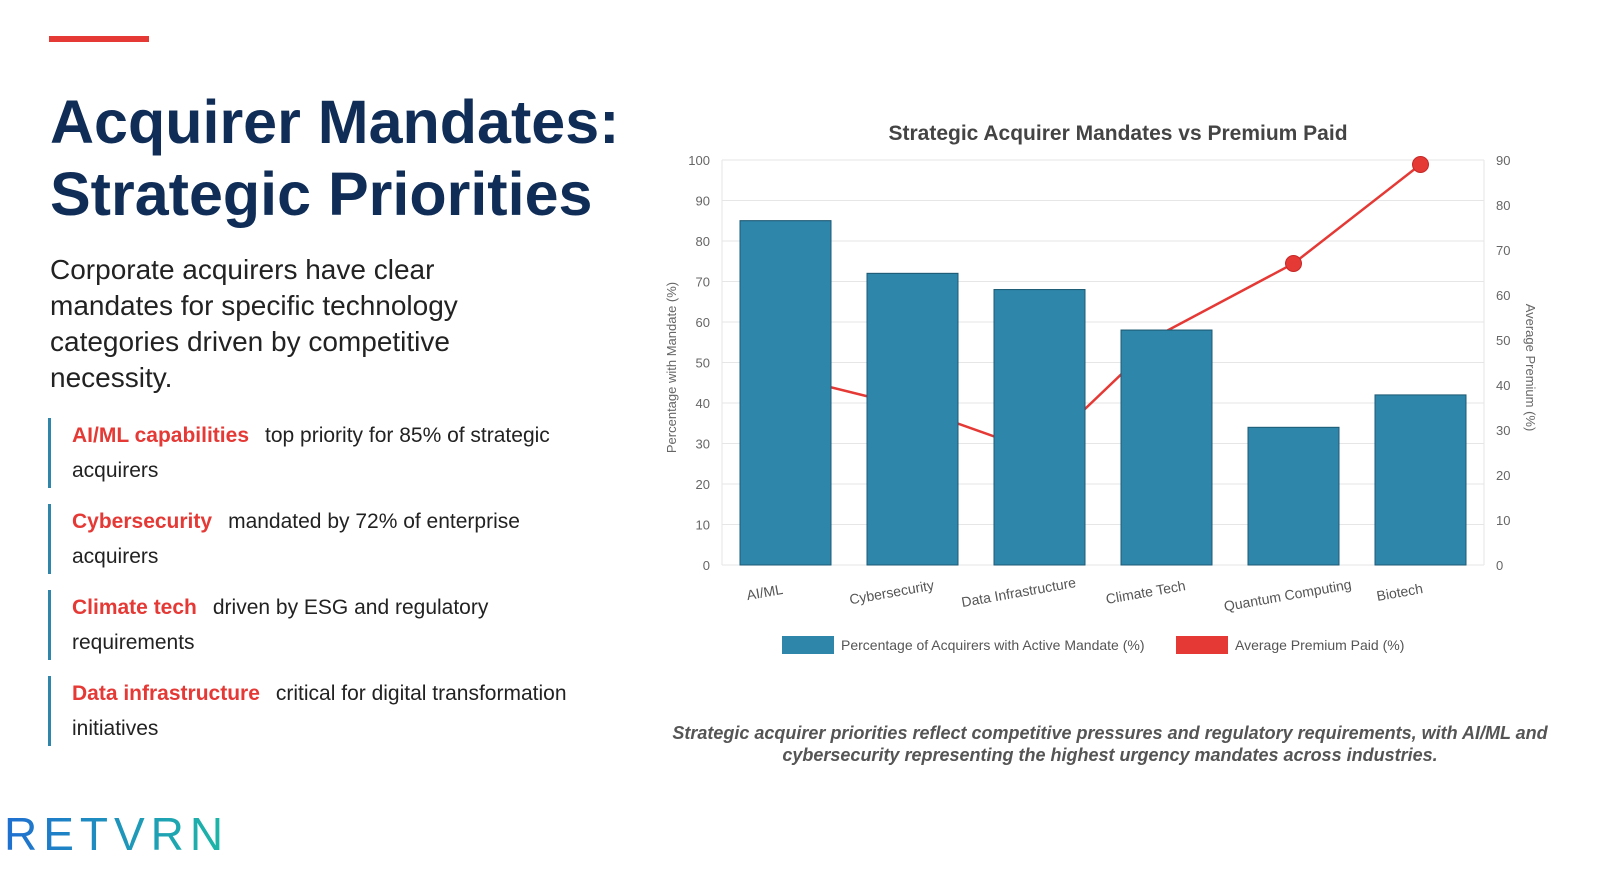 The width and height of the screenshot is (1600, 875). I want to click on y-right-tick-label: 90, so click(1503, 160).